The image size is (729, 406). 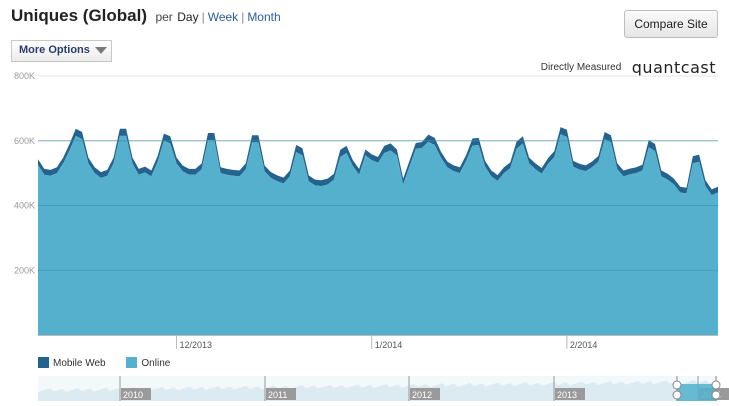 I want to click on period-month-link: Month, so click(x=264, y=17).